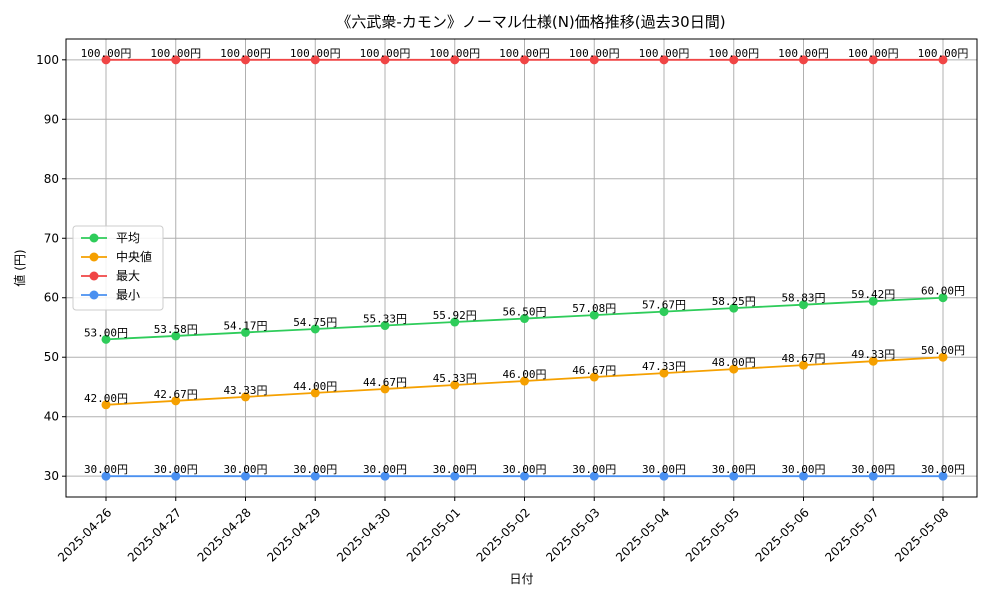 The image size is (1000, 600). What do you see at coordinates (803, 298) in the screenshot?
I see `data-label: 58.83円` at bounding box center [803, 298].